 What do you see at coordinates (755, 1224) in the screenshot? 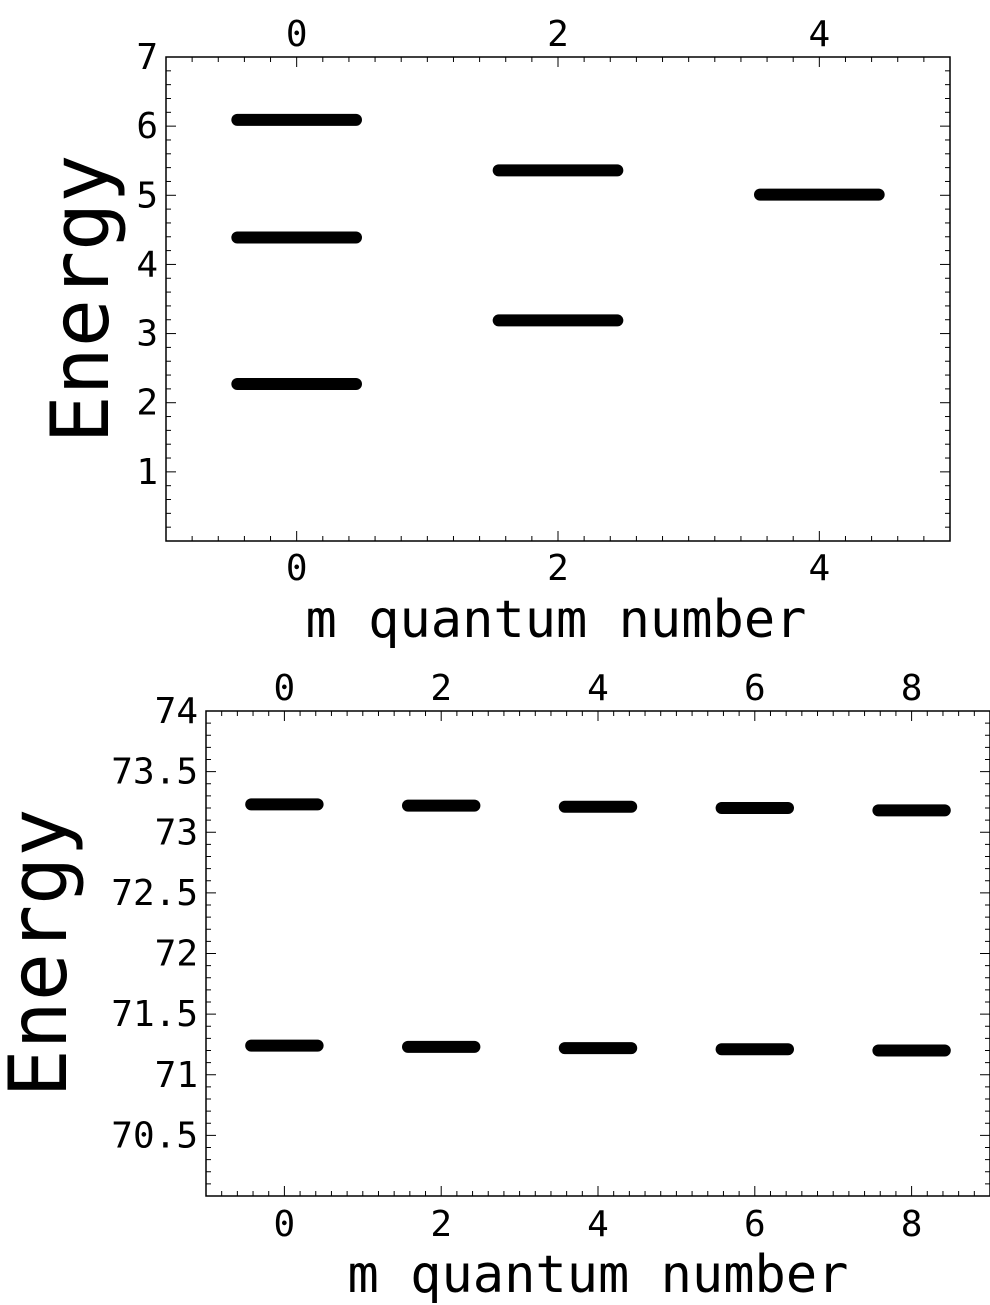
I see `x-tick-label-bottom: 6` at bounding box center [755, 1224].